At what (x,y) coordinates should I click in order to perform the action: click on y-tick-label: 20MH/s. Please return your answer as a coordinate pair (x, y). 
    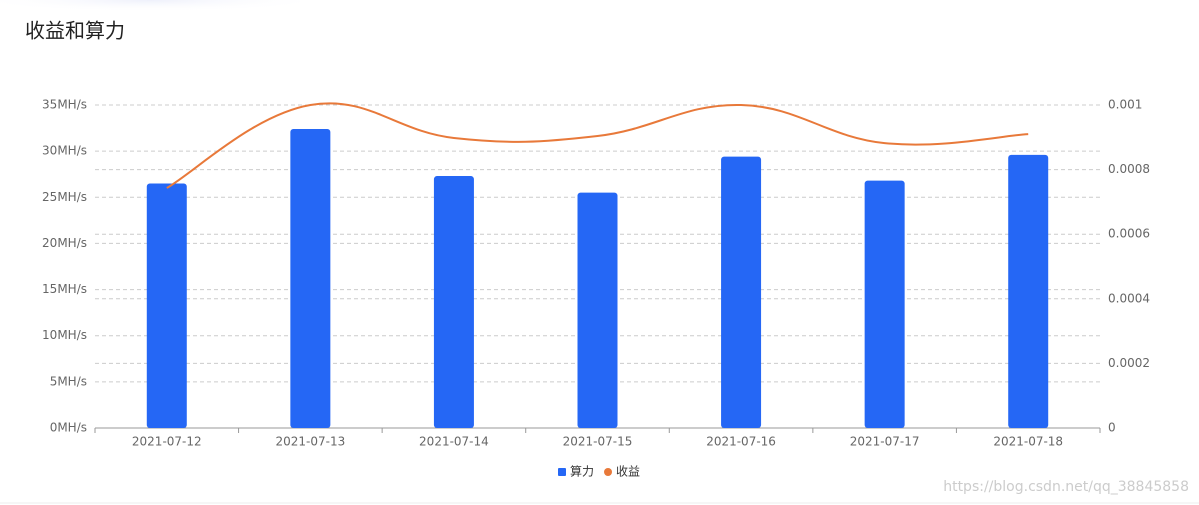
    Looking at the image, I should click on (64, 243).